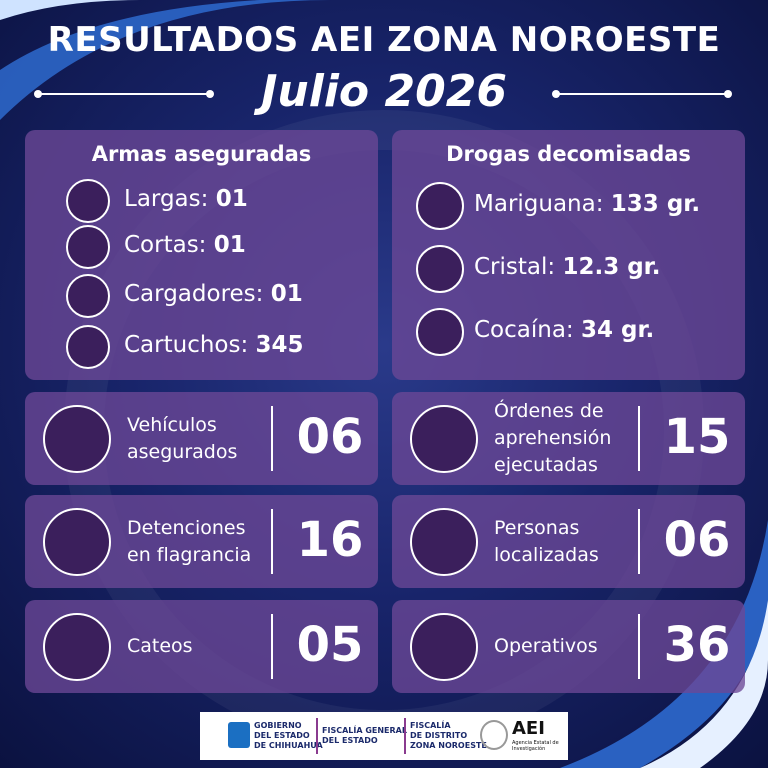 This screenshot has width=768, height=768. What do you see at coordinates (384, 91) in the screenshot?
I see `subtitle: Julio 2026` at bounding box center [384, 91].